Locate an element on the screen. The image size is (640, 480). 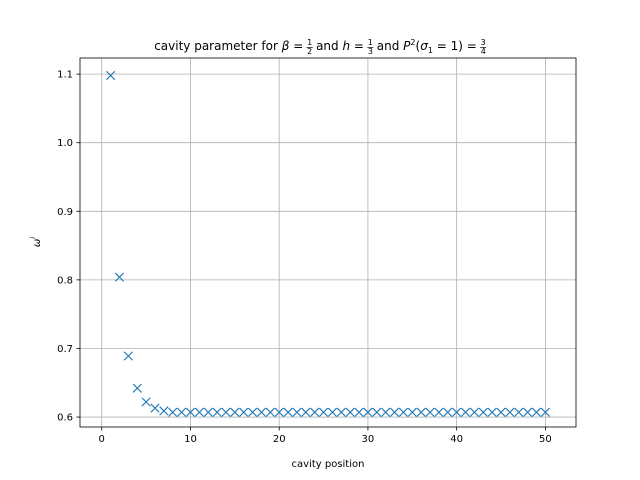
x-tick-label: 10 is located at coordinates (190, 439).